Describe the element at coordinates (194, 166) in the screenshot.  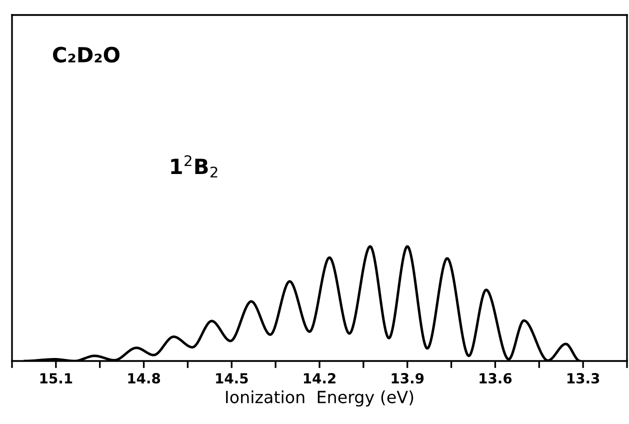
I see `text: 1$^{2}$B$_{2}$` at that location.